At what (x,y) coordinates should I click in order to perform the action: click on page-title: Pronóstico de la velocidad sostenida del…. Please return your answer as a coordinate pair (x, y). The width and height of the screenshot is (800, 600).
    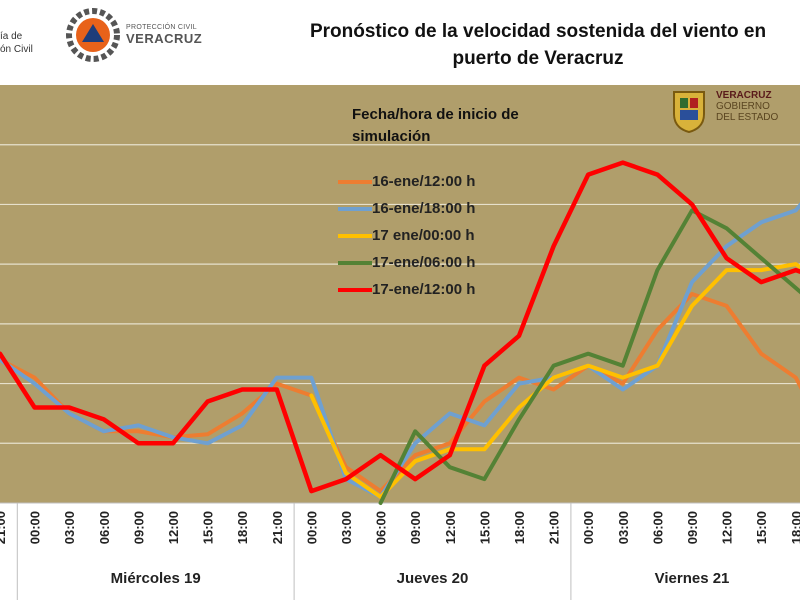
    Looking at the image, I should click on (529, 45).